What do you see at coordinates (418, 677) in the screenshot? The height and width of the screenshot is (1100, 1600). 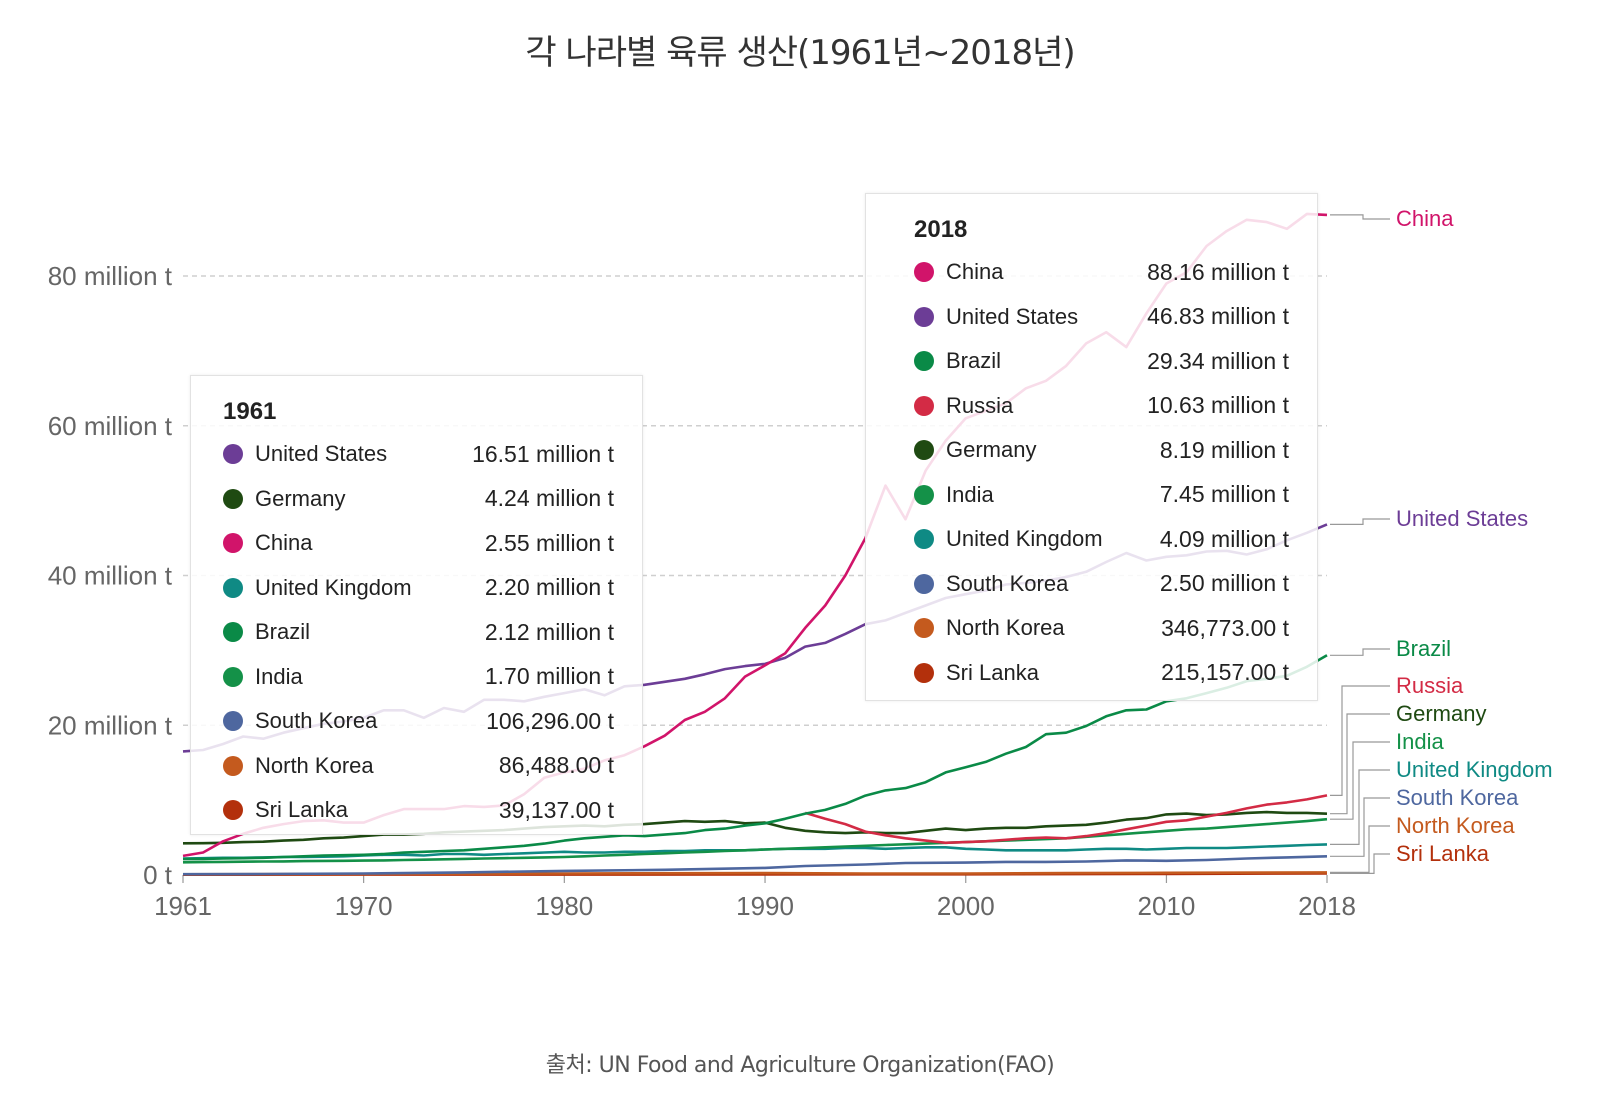 I see `tooltip-row: India 1.70 million t` at bounding box center [418, 677].